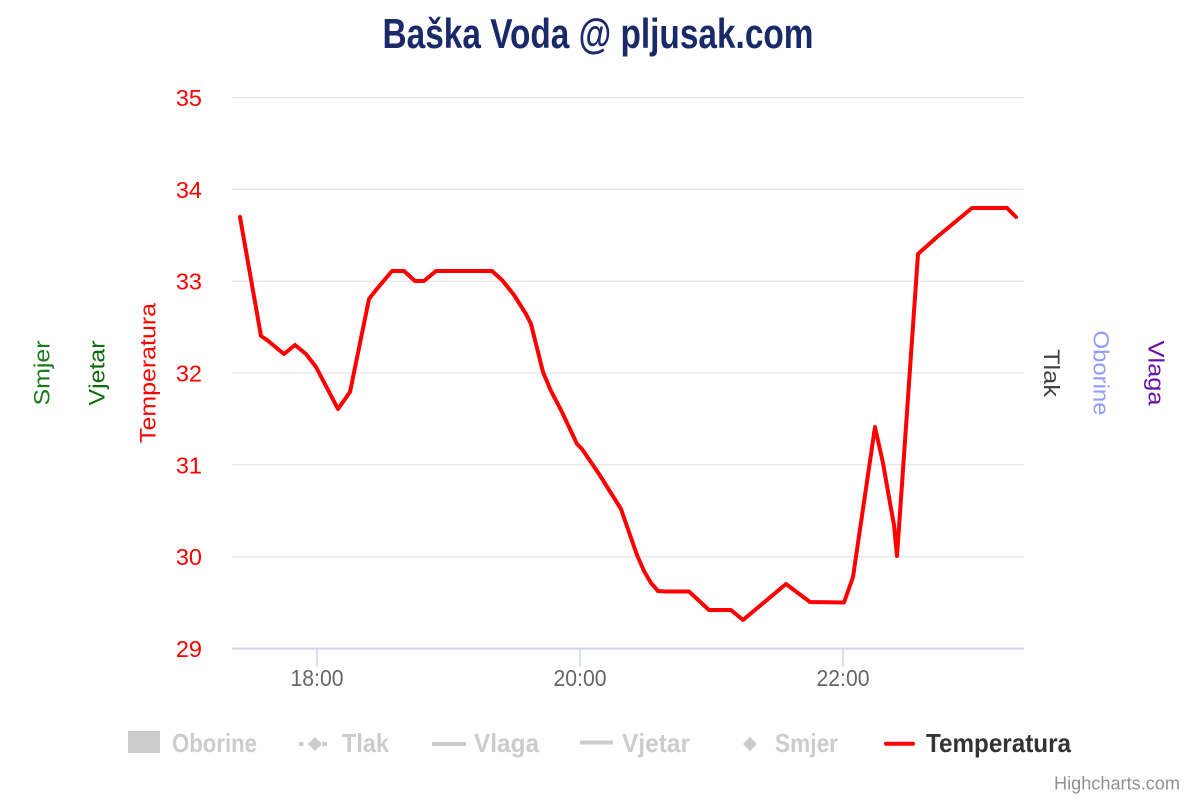  I want to click on svg-text: Highcharts.com, so click(1117, 784).